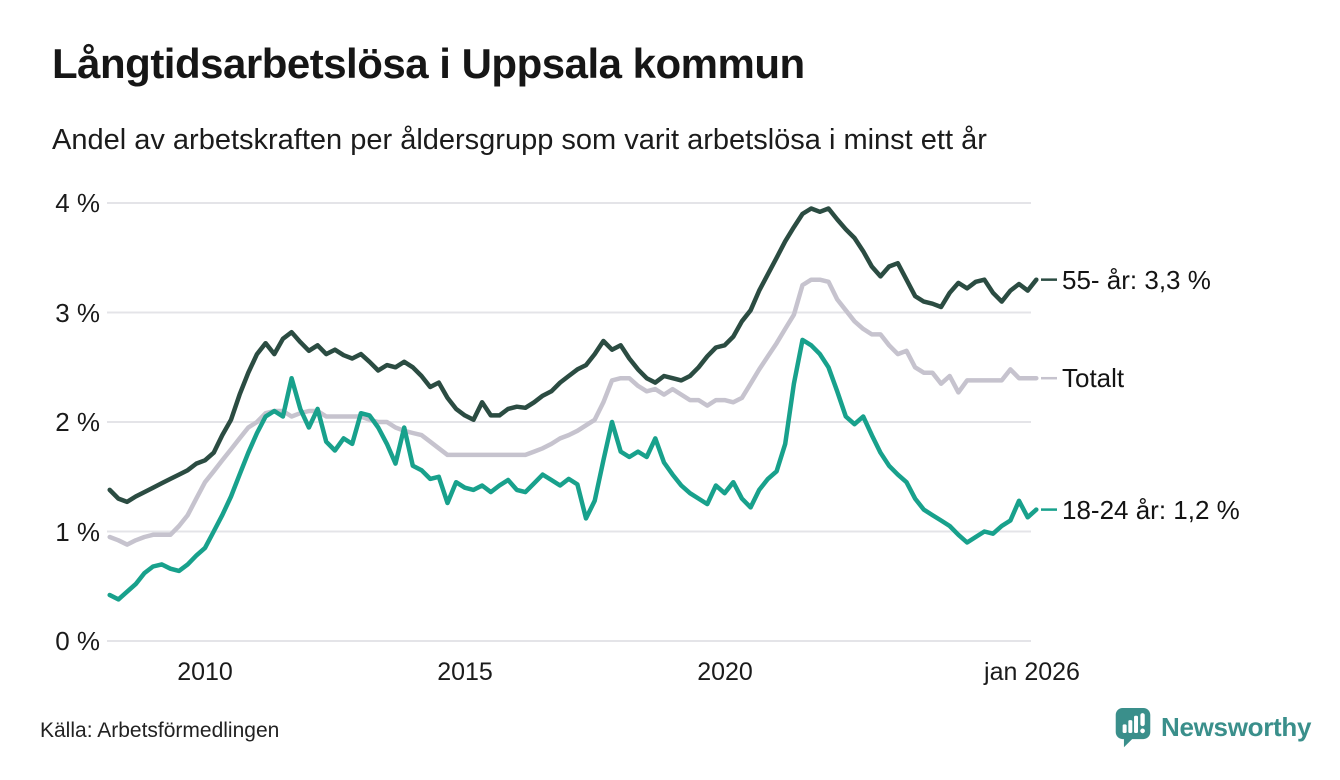  I want to click on newsworthy-logo: Newsworthy, so click(1212, 727).